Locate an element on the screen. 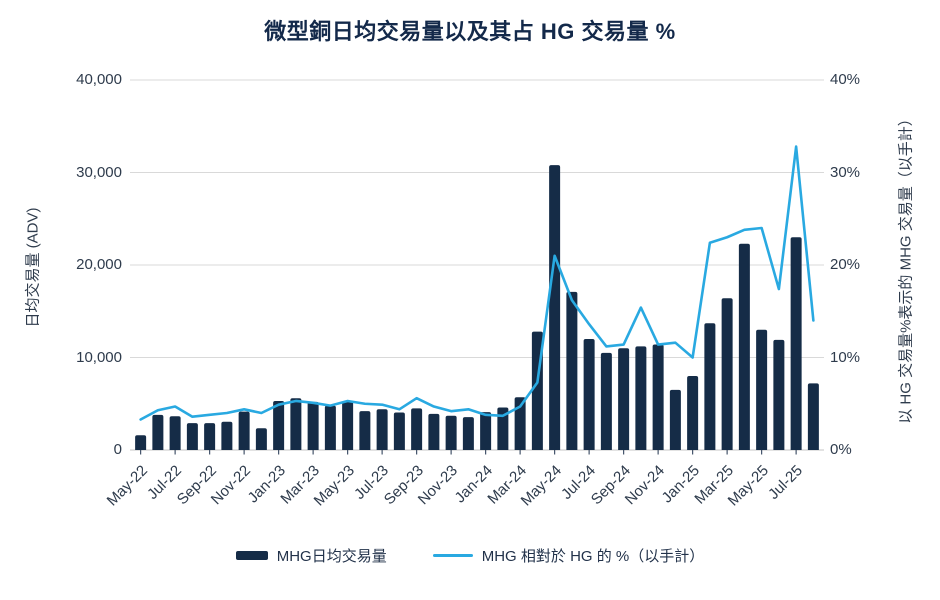 The width and height of the screenshot is (940, 600). y-left-tick-label: 0 is located at coordinates (117, 449).